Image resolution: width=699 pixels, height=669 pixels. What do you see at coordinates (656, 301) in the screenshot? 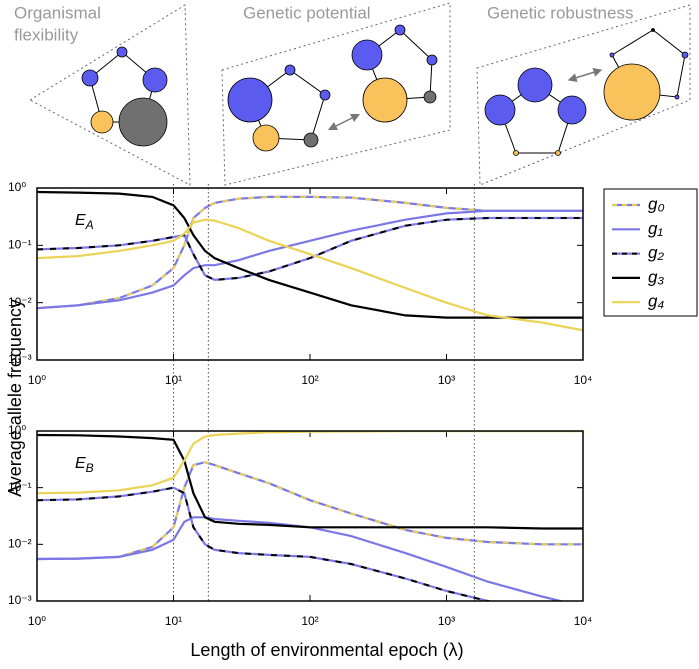
I see `legend-label: g₄` at bounding box center [656, 301].